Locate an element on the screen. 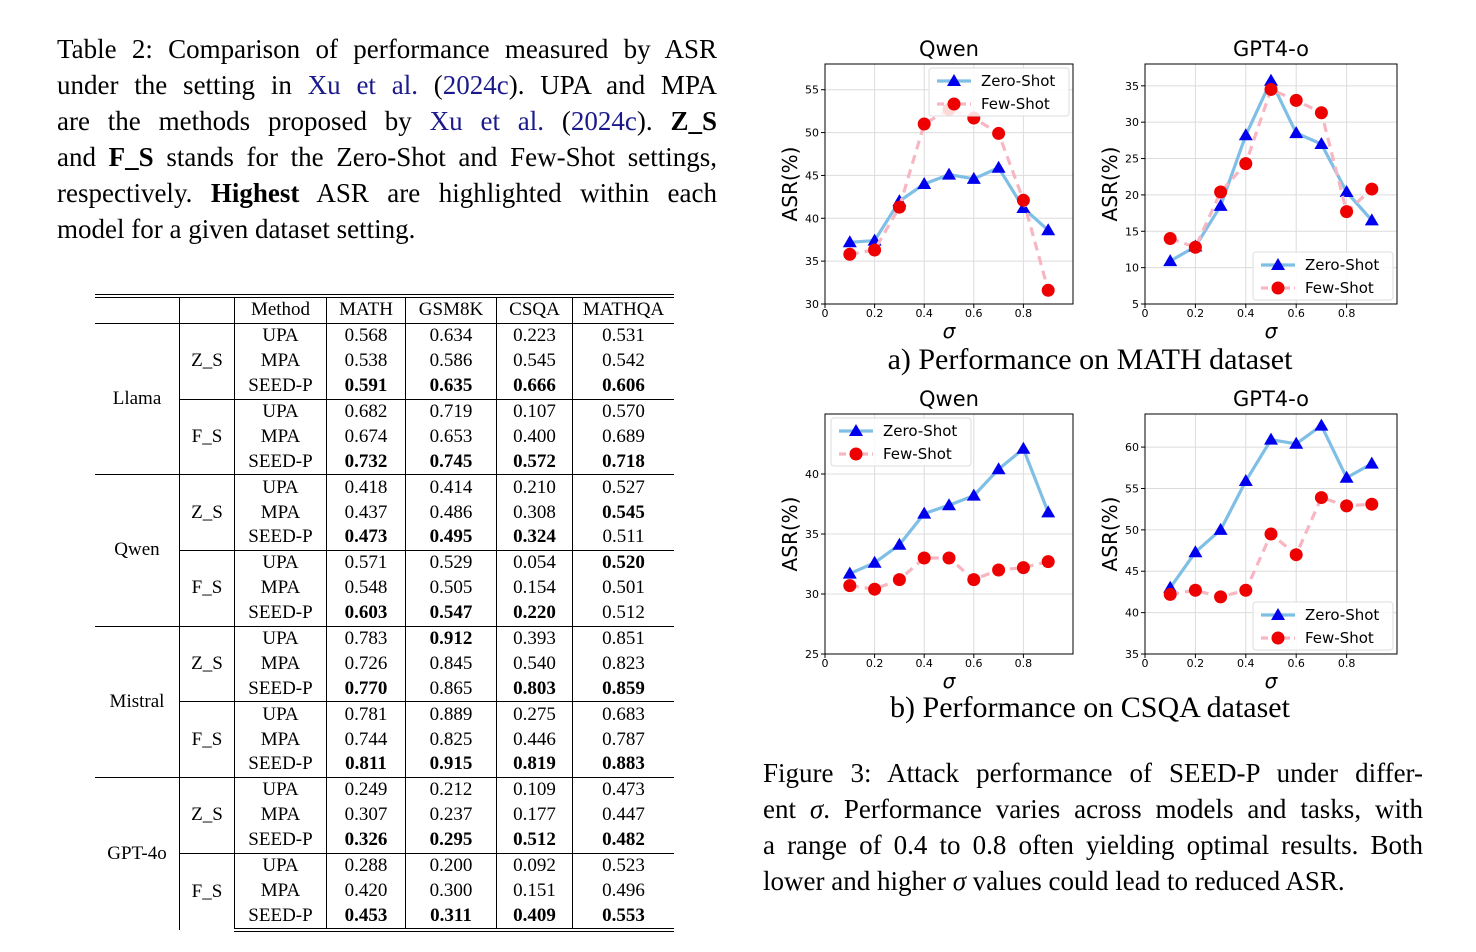 This screenshot has width=1476, height=952. method-cell: UPA is located at coordinates (280, 789).